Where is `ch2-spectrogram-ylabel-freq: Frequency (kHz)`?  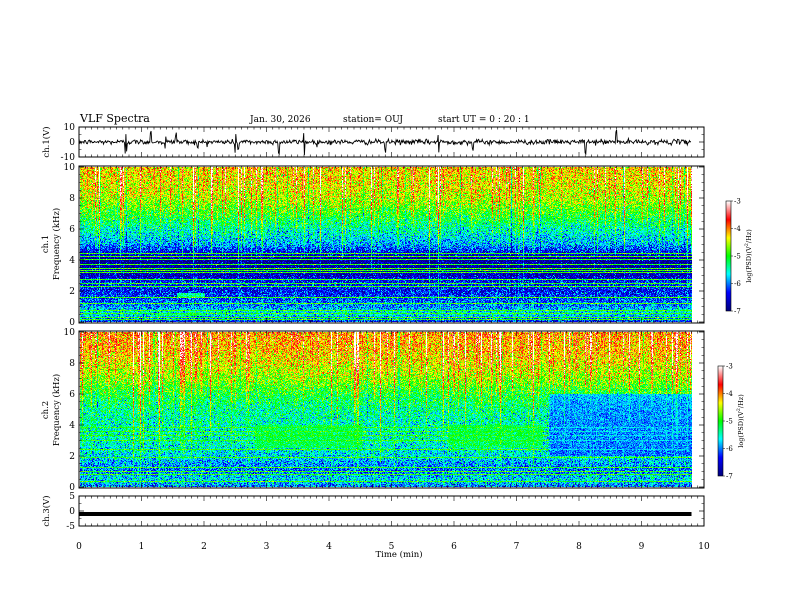 ch2-spectrogram-ylabel-freq: Frequency (kHz) is located at coordinates (56, 410).